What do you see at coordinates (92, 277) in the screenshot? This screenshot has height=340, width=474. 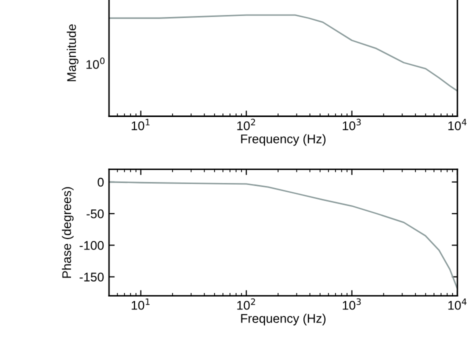 I see `y-tick-label: -150` at bounding box center [92, 277].